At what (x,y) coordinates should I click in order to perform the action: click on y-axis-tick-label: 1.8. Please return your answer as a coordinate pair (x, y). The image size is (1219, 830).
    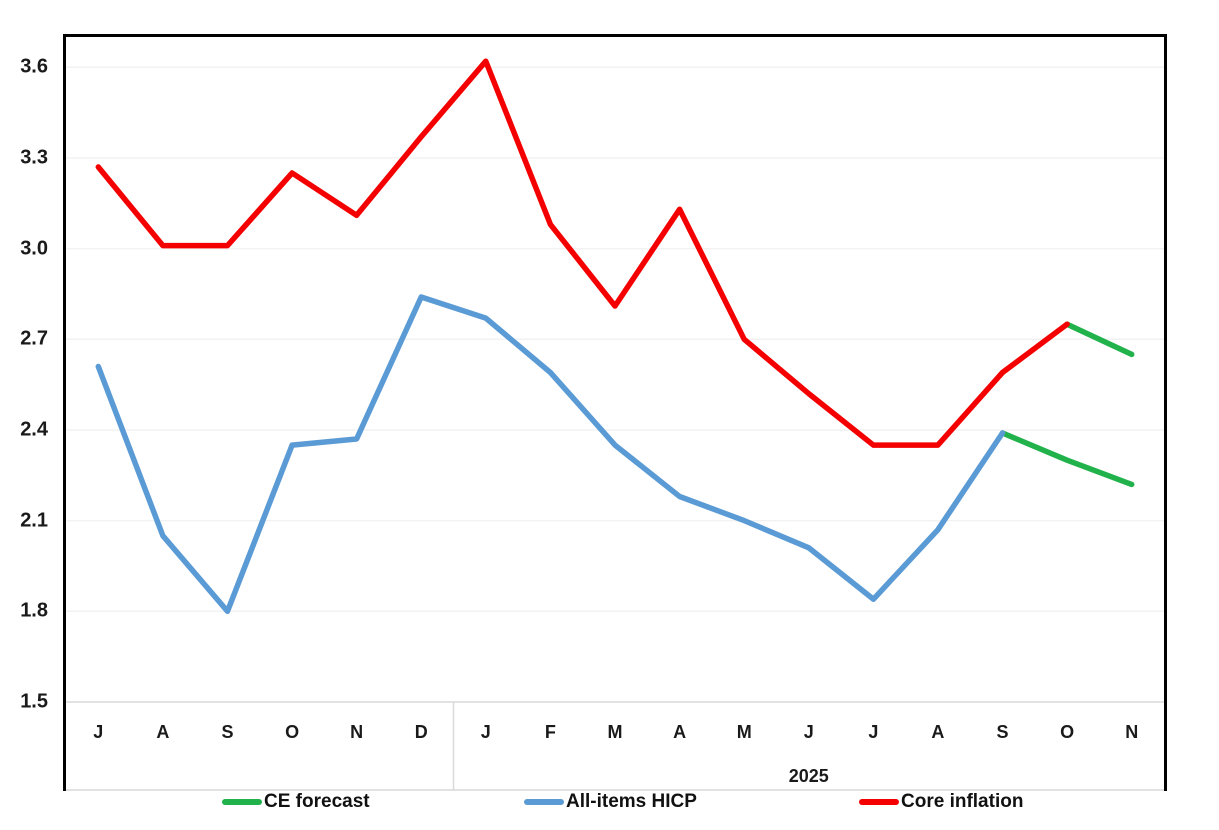
    Looking at the image, I should click on (34, 610).